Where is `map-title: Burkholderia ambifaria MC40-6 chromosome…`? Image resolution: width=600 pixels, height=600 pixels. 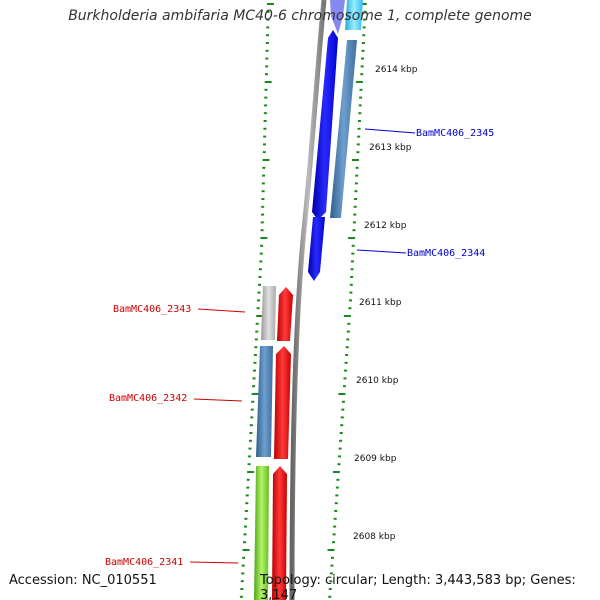
map-title: Burkholderia ambifaria MC40-6 chromosome… is located at coordinates (300, 16).